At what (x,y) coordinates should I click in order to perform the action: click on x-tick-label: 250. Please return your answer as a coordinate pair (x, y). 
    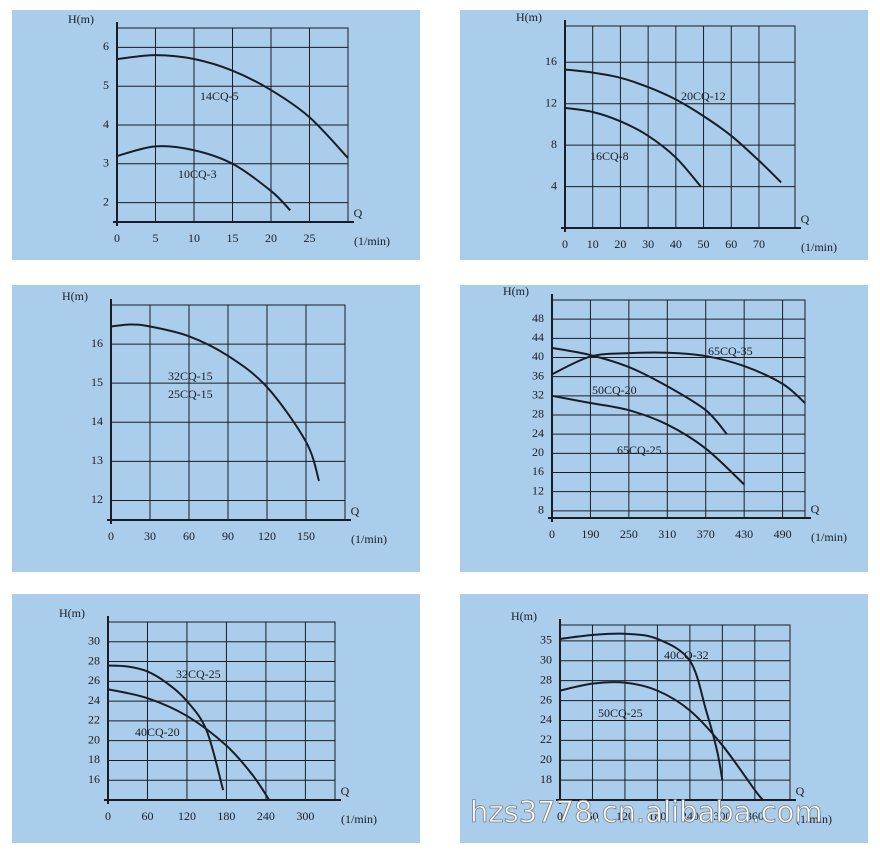
    Looking at the image, I should click on (629, 534).